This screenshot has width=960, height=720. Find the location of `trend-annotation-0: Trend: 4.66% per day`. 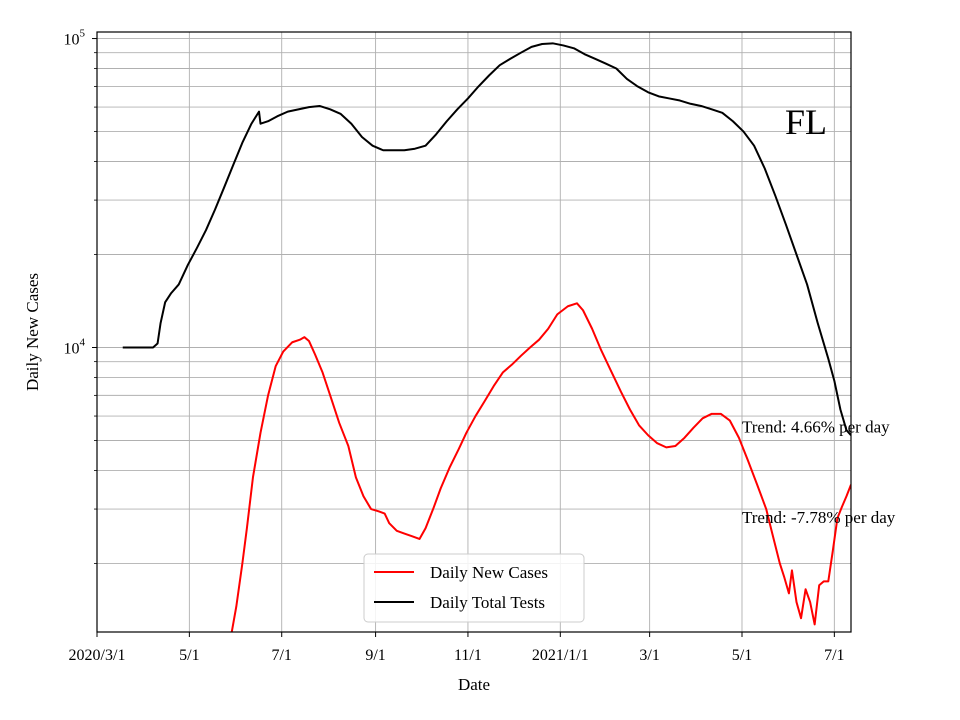

trend-annotation-0: Trend: 4.66% per day is located at coordinates (816, 427).